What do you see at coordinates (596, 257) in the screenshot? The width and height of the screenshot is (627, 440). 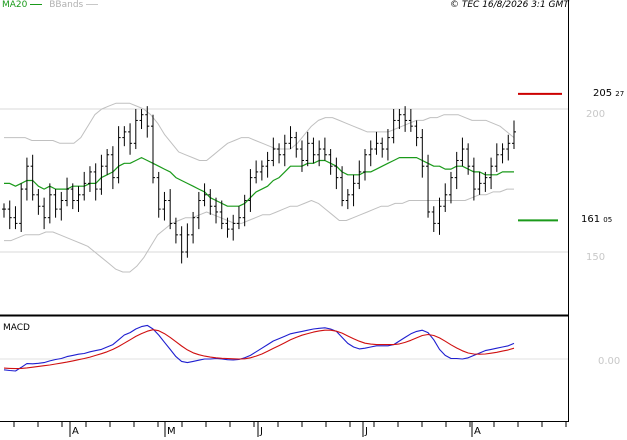 I see `y-label-150: 150` at bounding box center [596, 257].